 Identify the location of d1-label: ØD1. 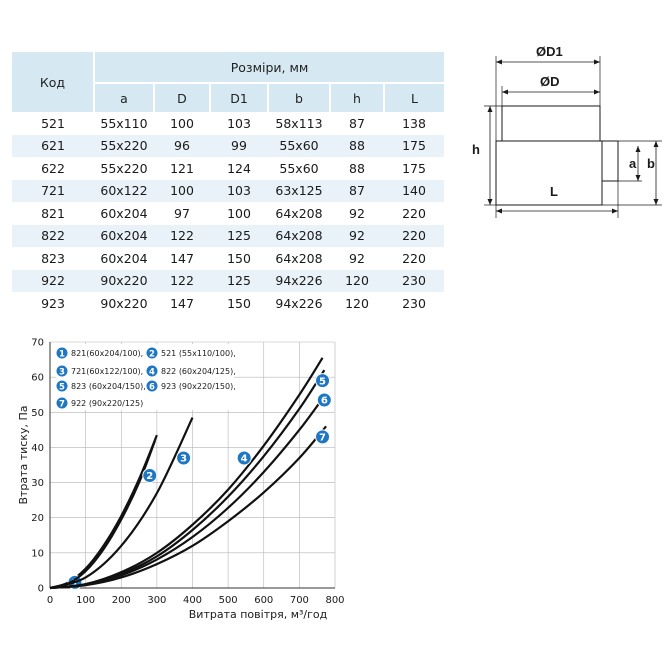
(549, 51).